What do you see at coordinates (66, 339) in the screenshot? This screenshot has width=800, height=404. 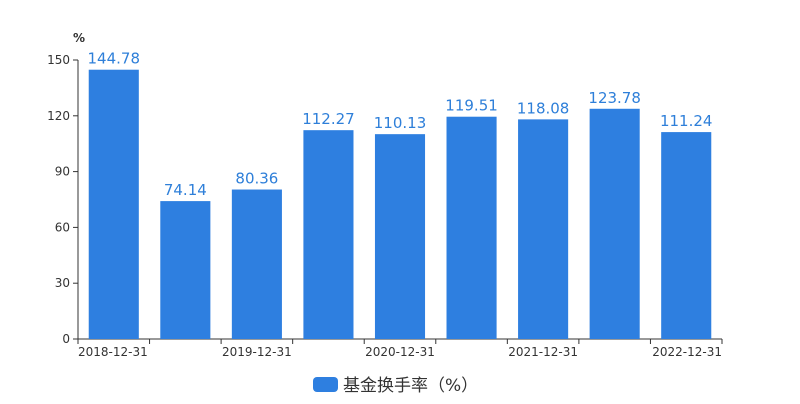 I see `y-tick-label: 0` at bounding box center [66, 339].